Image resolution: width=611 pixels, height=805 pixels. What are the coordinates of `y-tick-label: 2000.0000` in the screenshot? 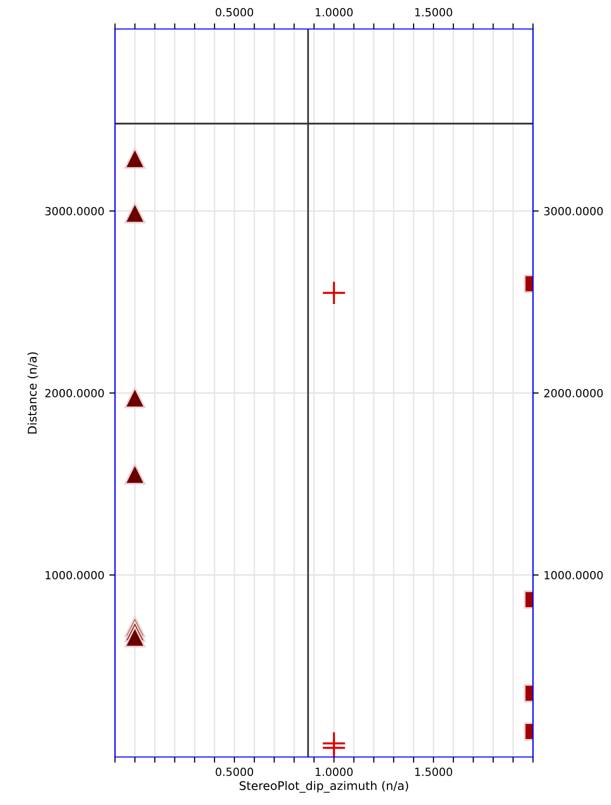 It's located at (74, 393).